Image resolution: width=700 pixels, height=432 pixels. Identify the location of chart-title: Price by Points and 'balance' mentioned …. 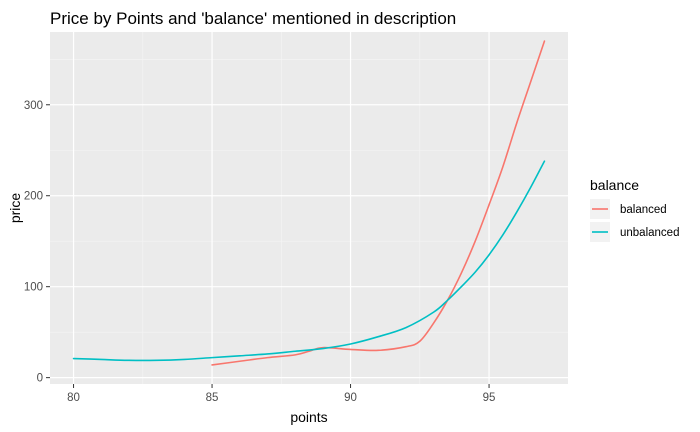
(253, 18).